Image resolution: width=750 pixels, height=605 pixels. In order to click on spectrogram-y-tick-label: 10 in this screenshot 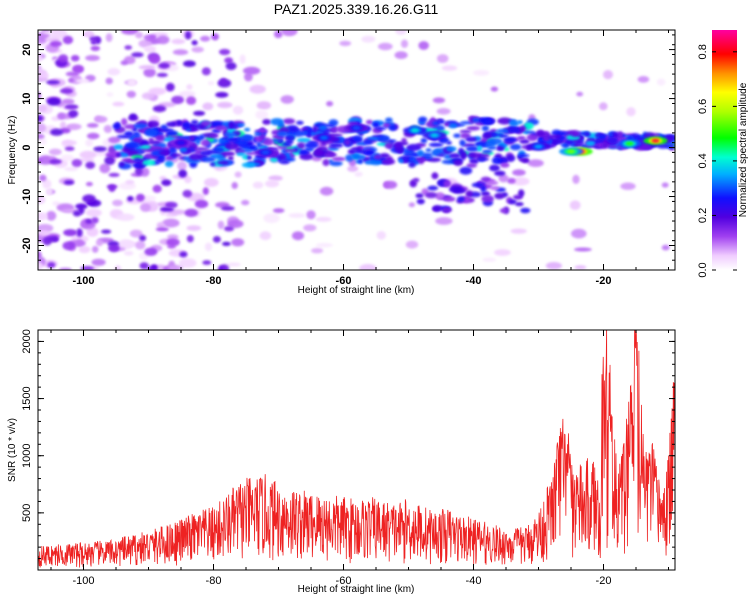, I will do `click(27, 98)`.